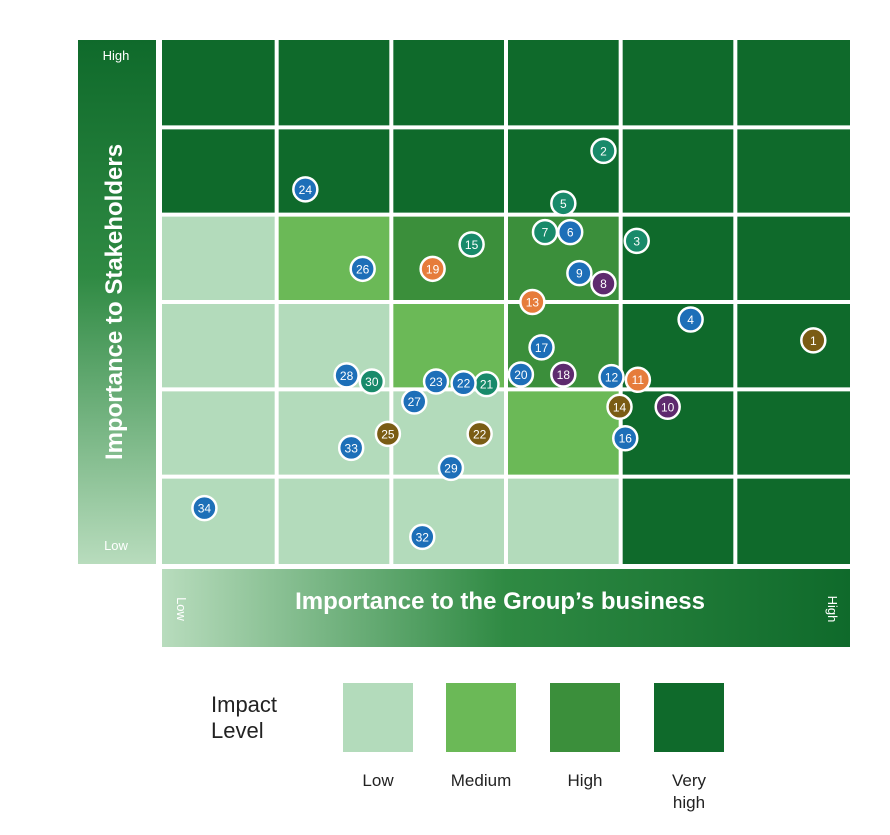 Image resolution: width=890 pixels, height=835 pixels. What do you see at coordinates (116, 545) in the screenshot?
I see `y-tick-low: Low` at bounding box center [116, 545].